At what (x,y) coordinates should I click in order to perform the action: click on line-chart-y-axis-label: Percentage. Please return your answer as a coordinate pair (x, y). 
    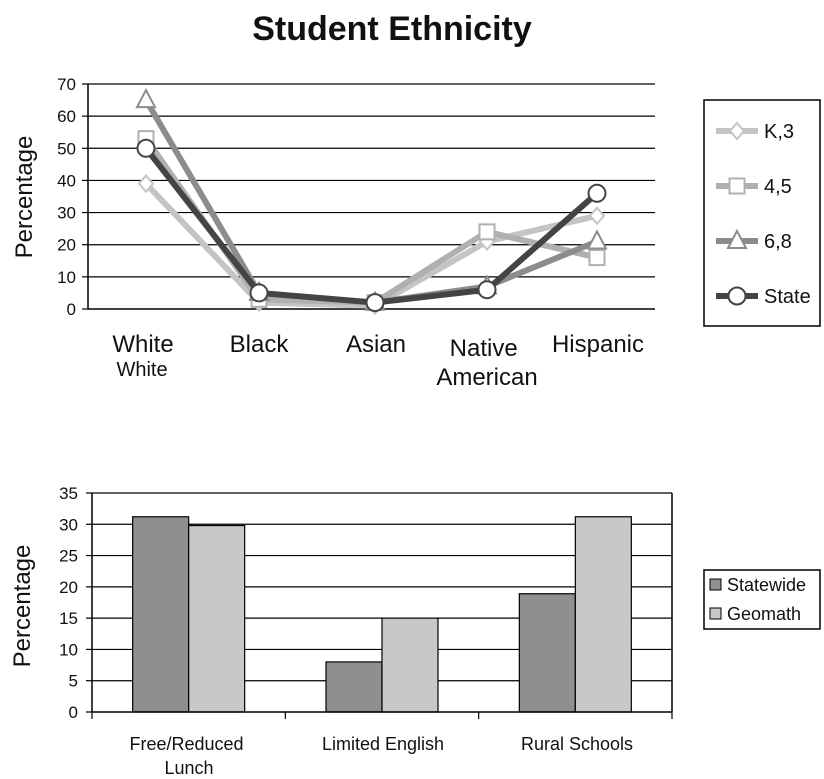
    Looking at the image, I should click on (24, 197).